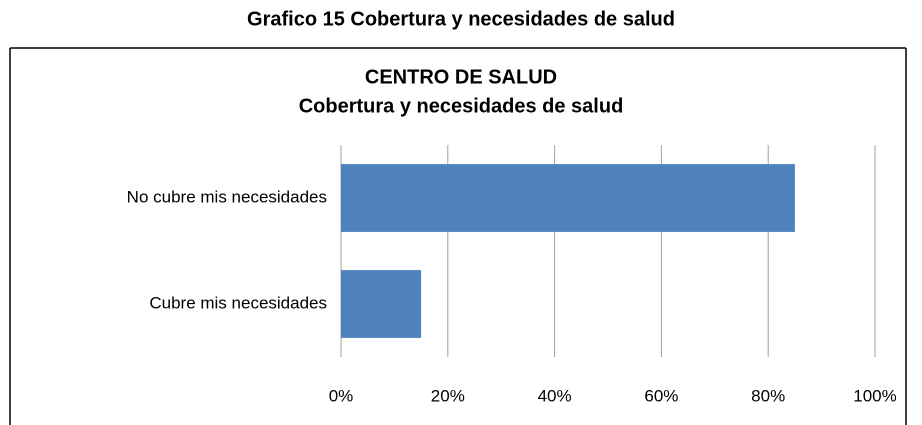  What do you see at coordinates (874, 395) in the screenshot?
I see `x-tick-label: 100%` at bounding box center [874, 395].